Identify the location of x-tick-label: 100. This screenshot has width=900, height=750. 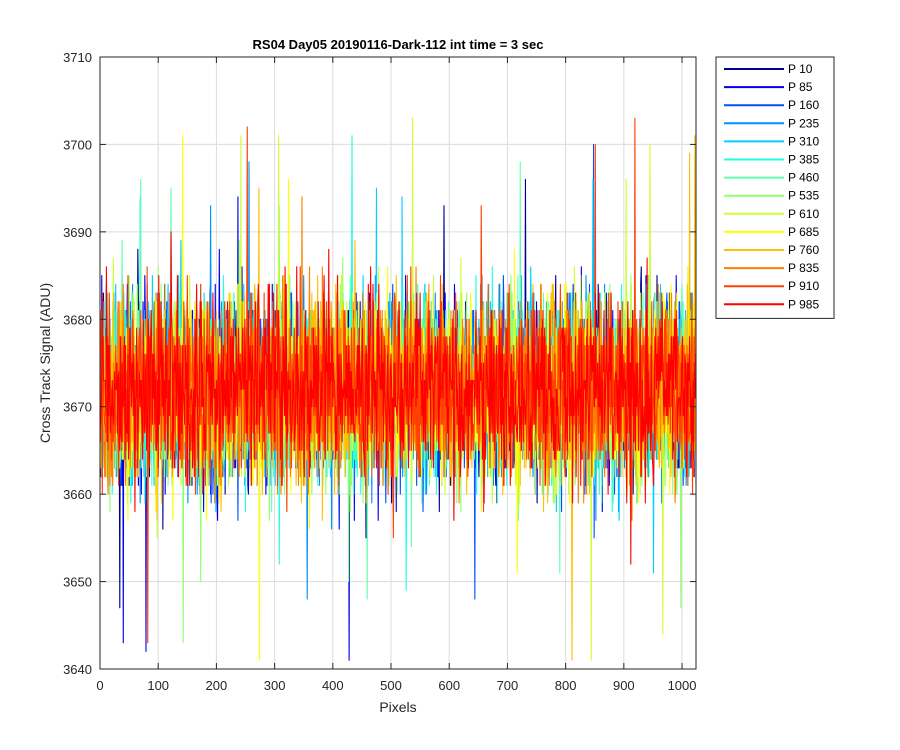
(158, 685).